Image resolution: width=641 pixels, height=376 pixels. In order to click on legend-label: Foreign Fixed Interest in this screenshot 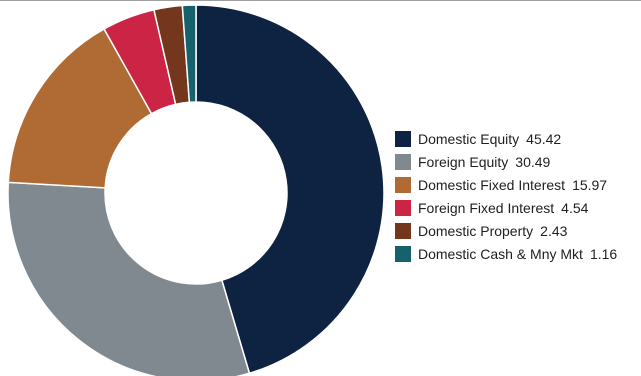, I will do `click(486, 207)`.